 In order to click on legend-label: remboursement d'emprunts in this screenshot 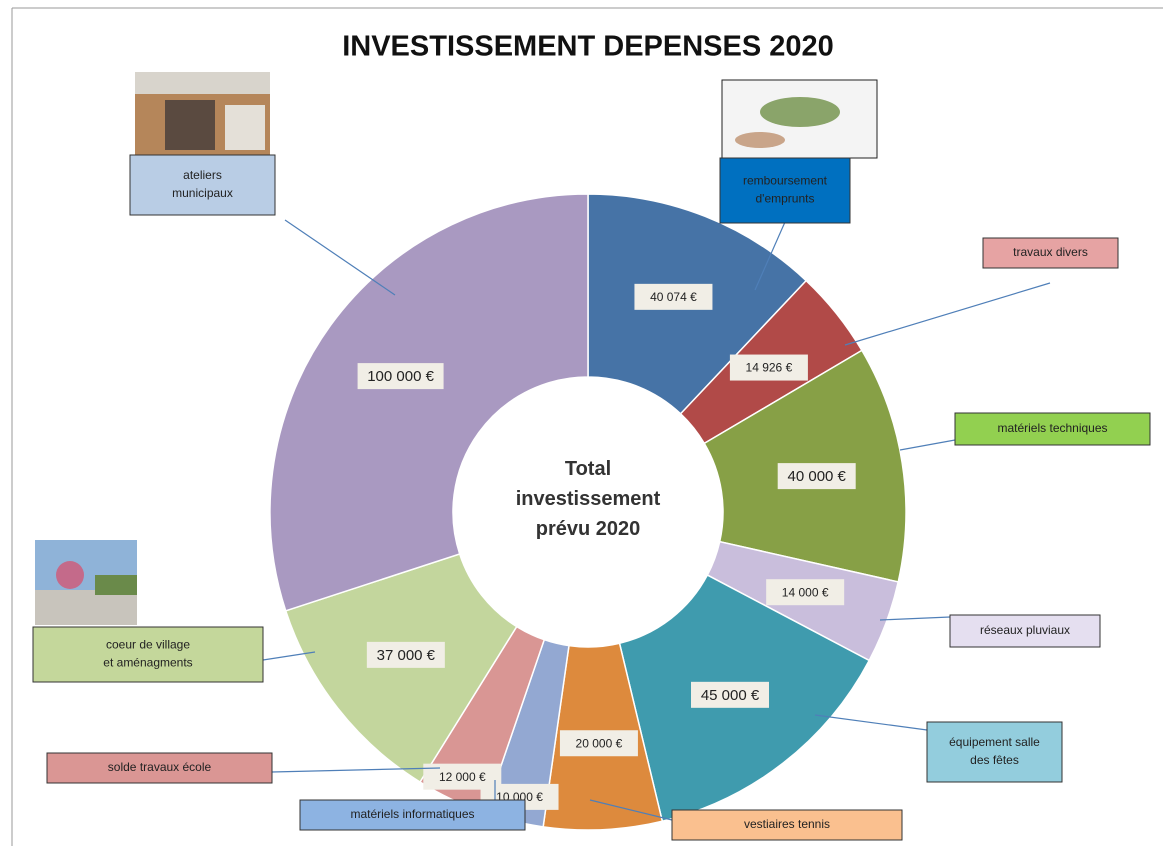, I will do `click(785, 190)`.